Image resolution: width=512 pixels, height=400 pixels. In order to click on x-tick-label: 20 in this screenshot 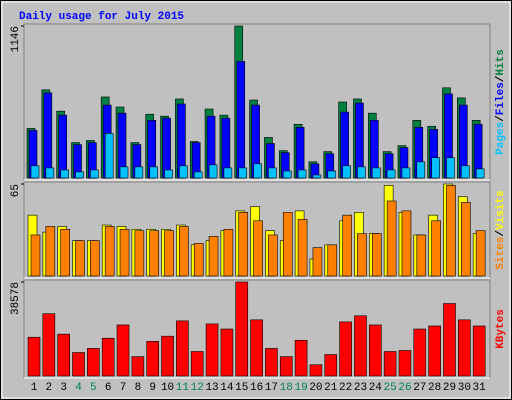, I will do `click(315, 388)`.